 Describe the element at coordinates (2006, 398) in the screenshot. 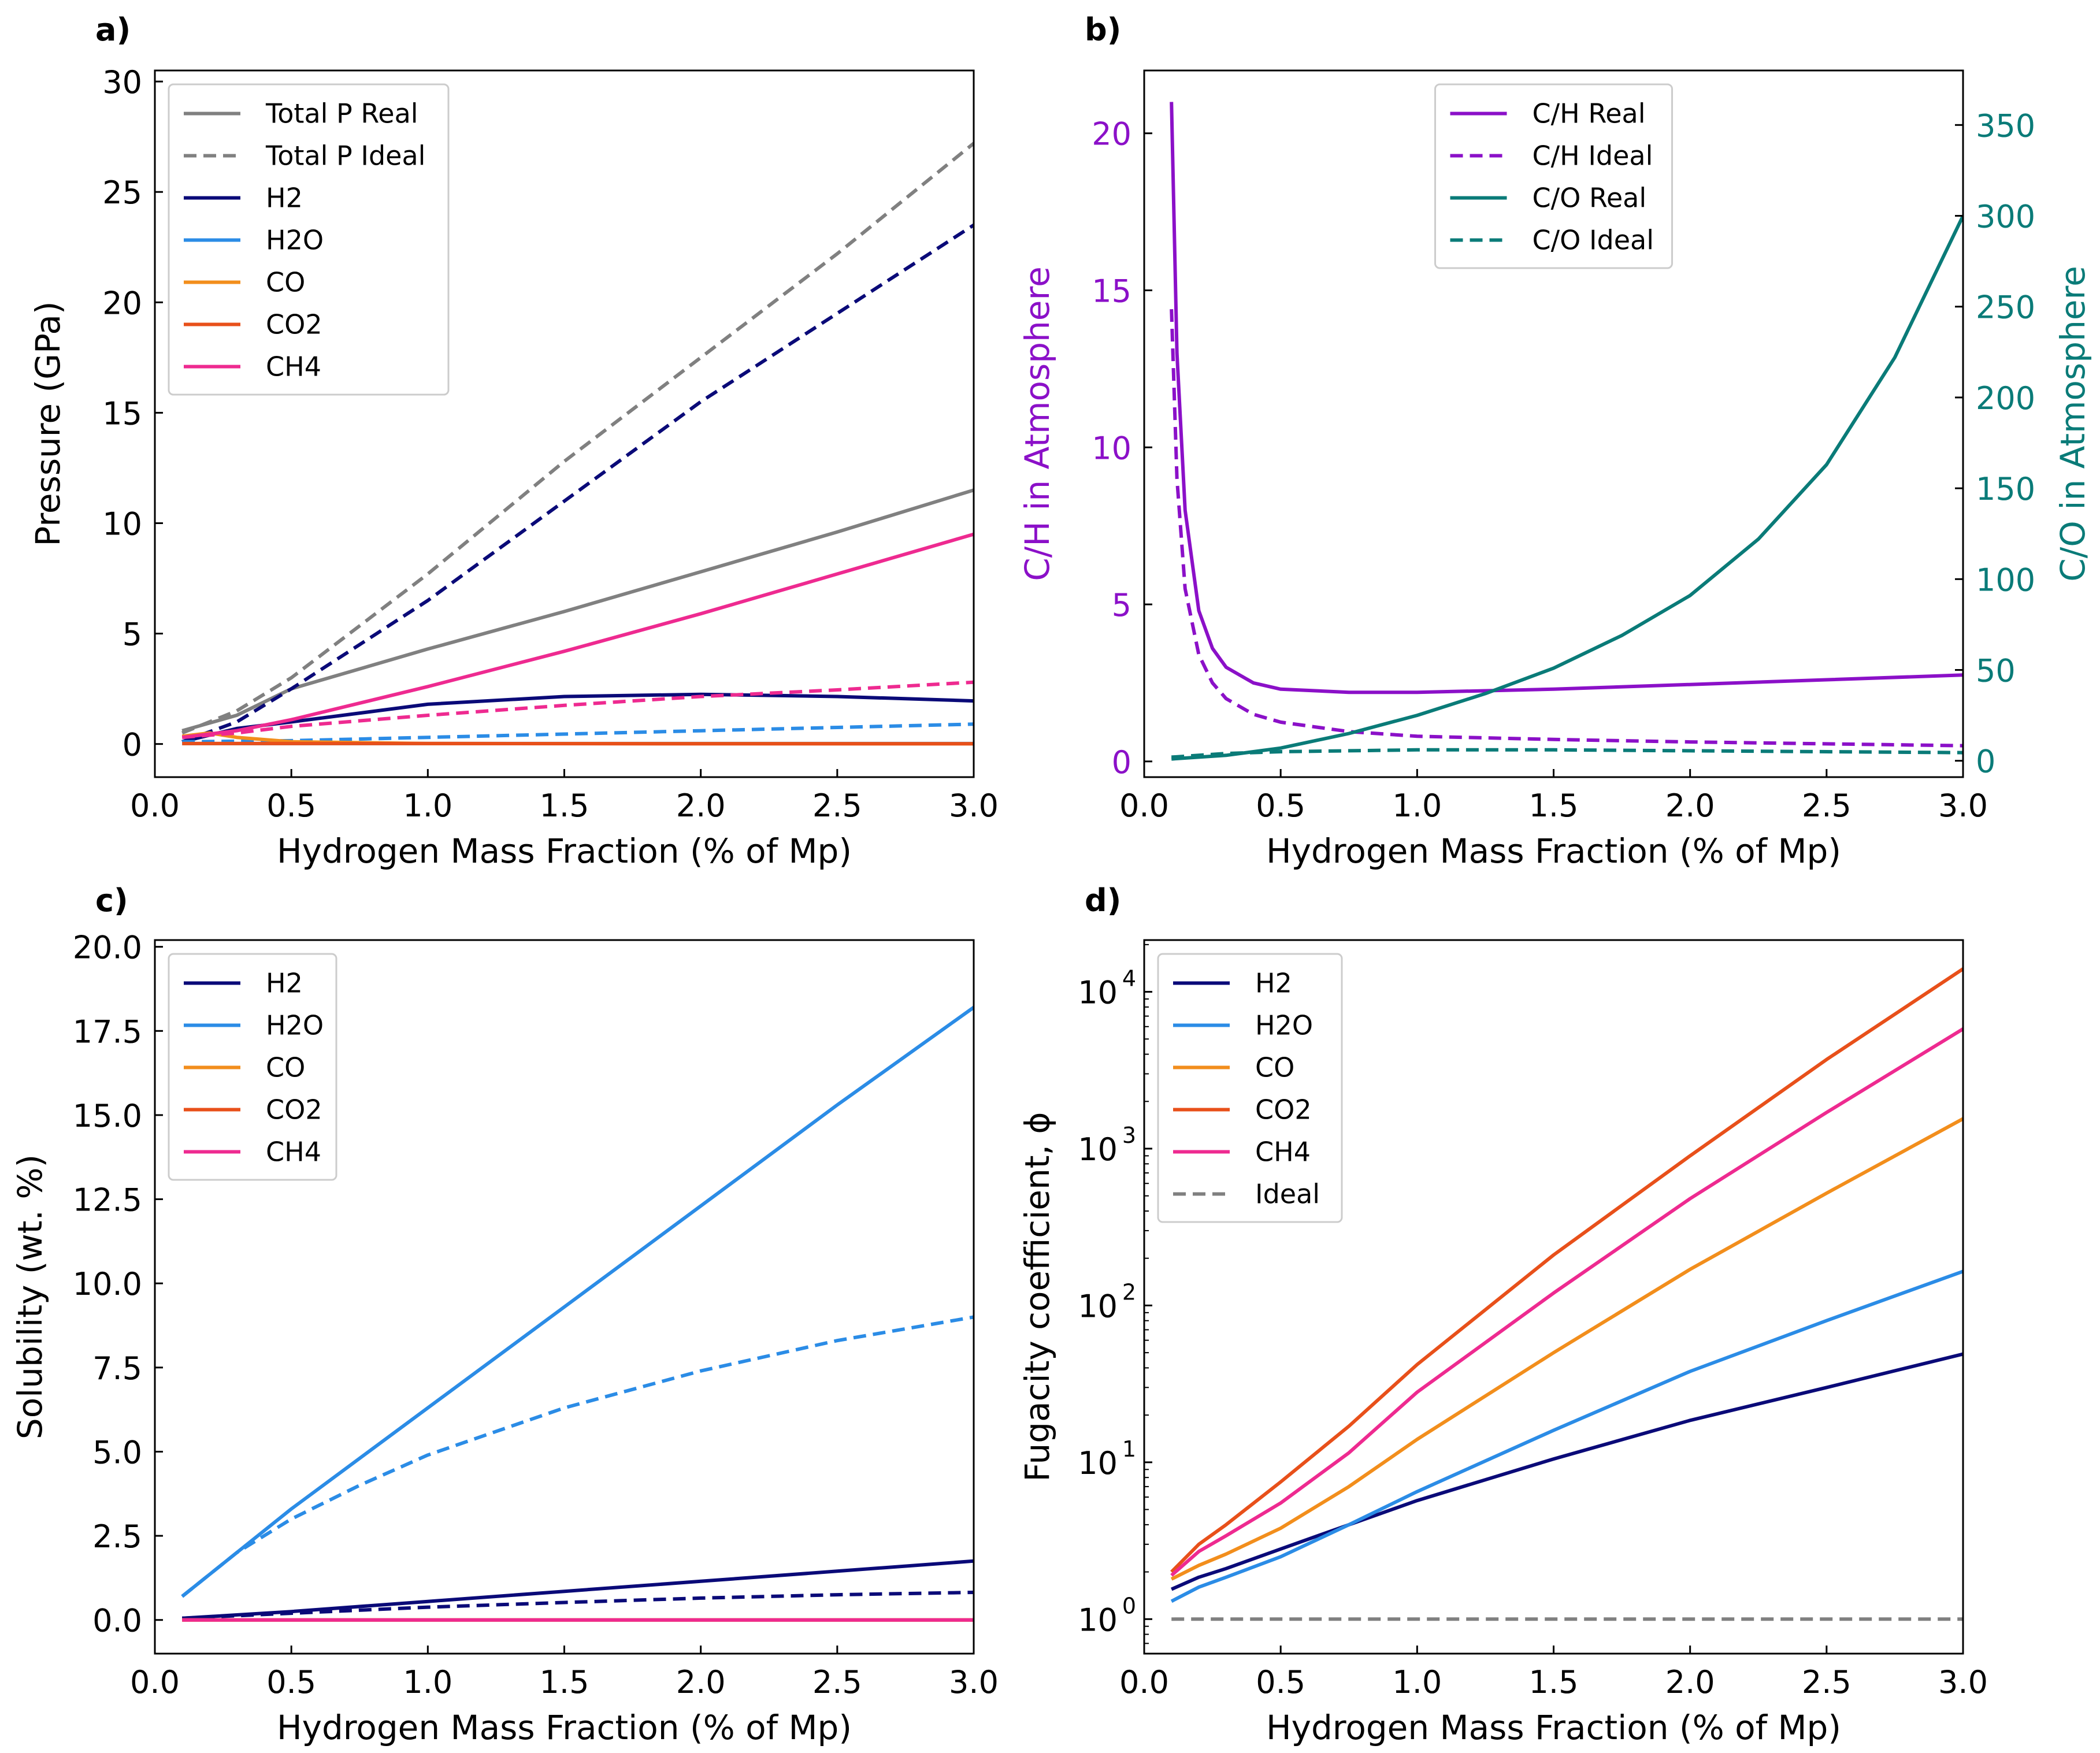

I see `y2-tick-label: 200` at that location.